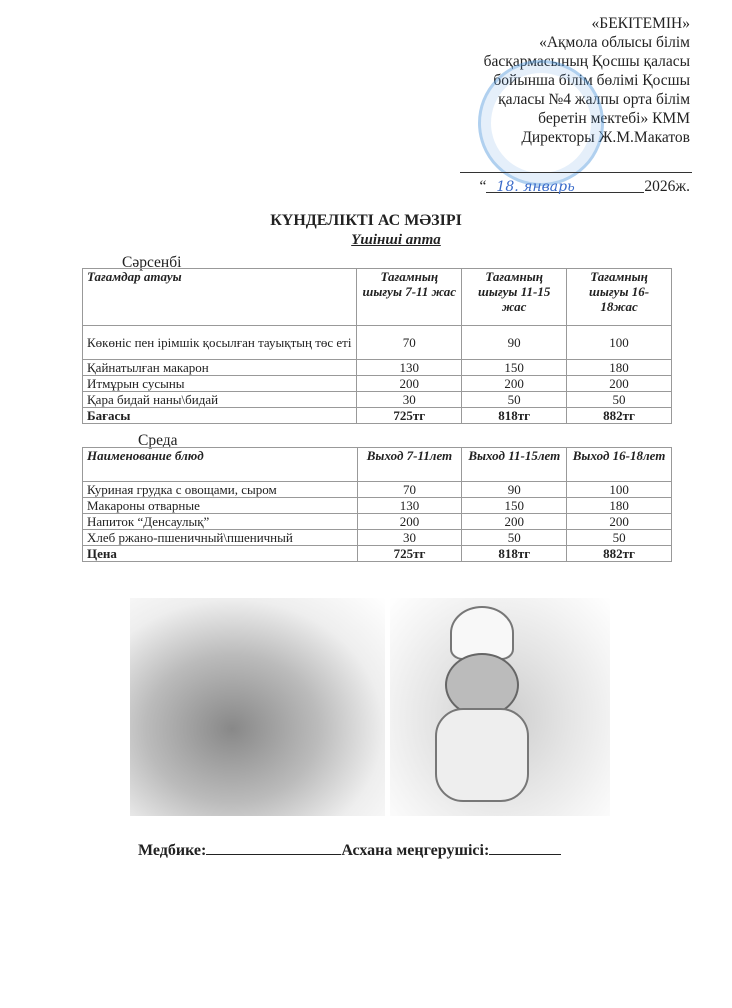  Describe the element at coordinates (619, 464) in the screenshot. I see `header-cell: Выход 16-18лет` at that location.